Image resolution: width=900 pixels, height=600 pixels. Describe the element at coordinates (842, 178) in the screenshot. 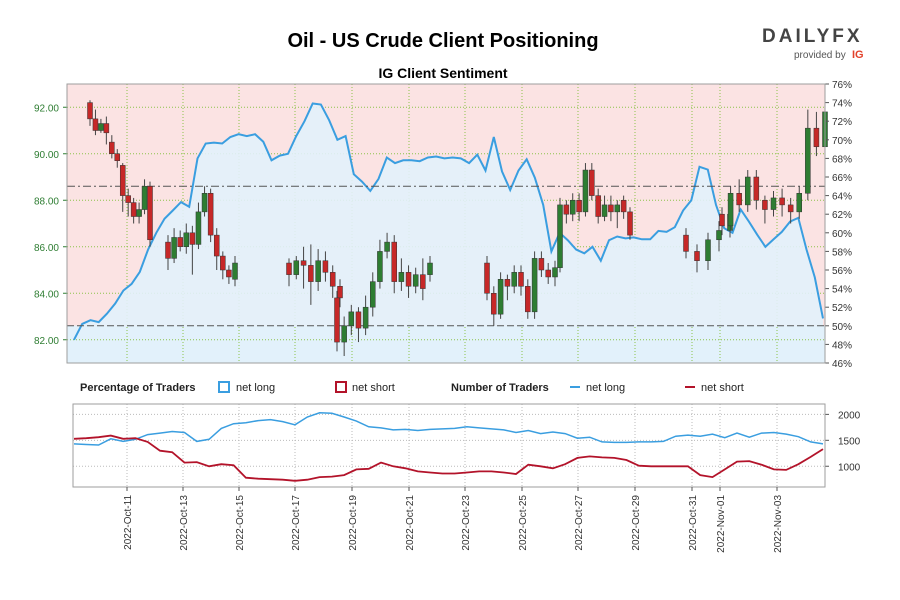

I see `sentiment-tick-label: 66%` at that location.